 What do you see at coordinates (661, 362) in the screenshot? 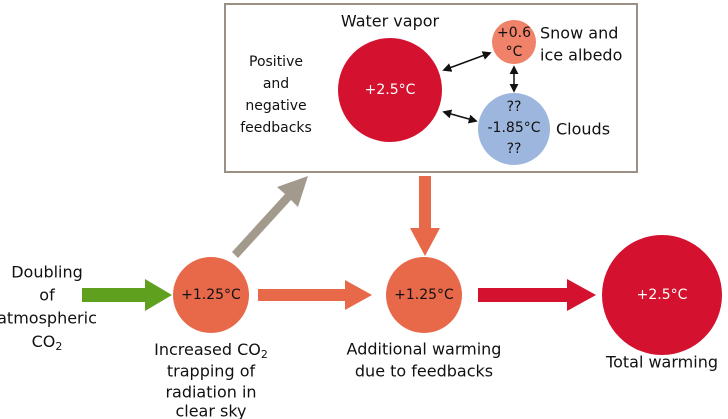
I see `caption-line: Total warming` at bounding box center [661, 362].